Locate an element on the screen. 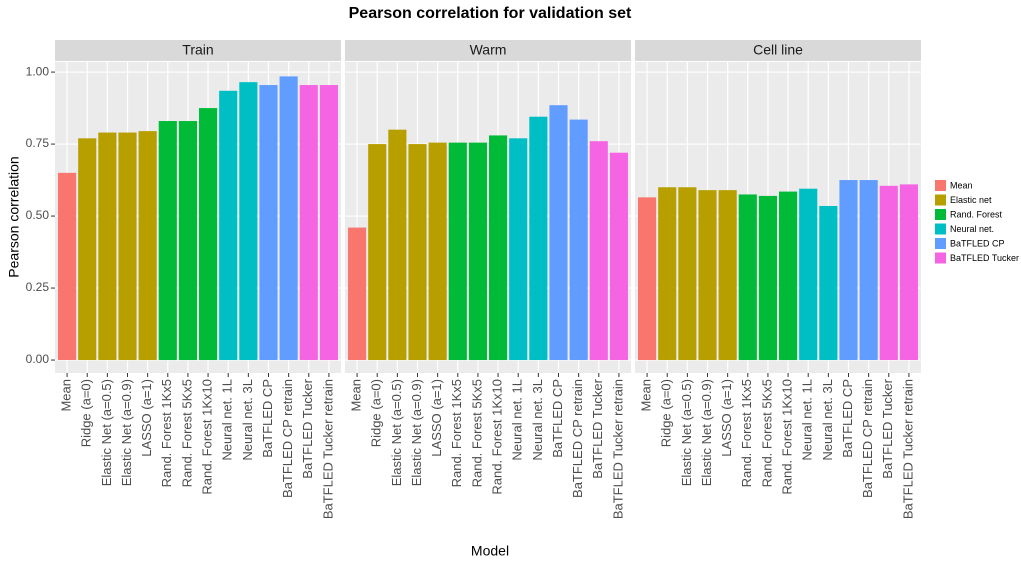  chart-title: Pearson correlation for validation set is located at coordinates (490, 13).